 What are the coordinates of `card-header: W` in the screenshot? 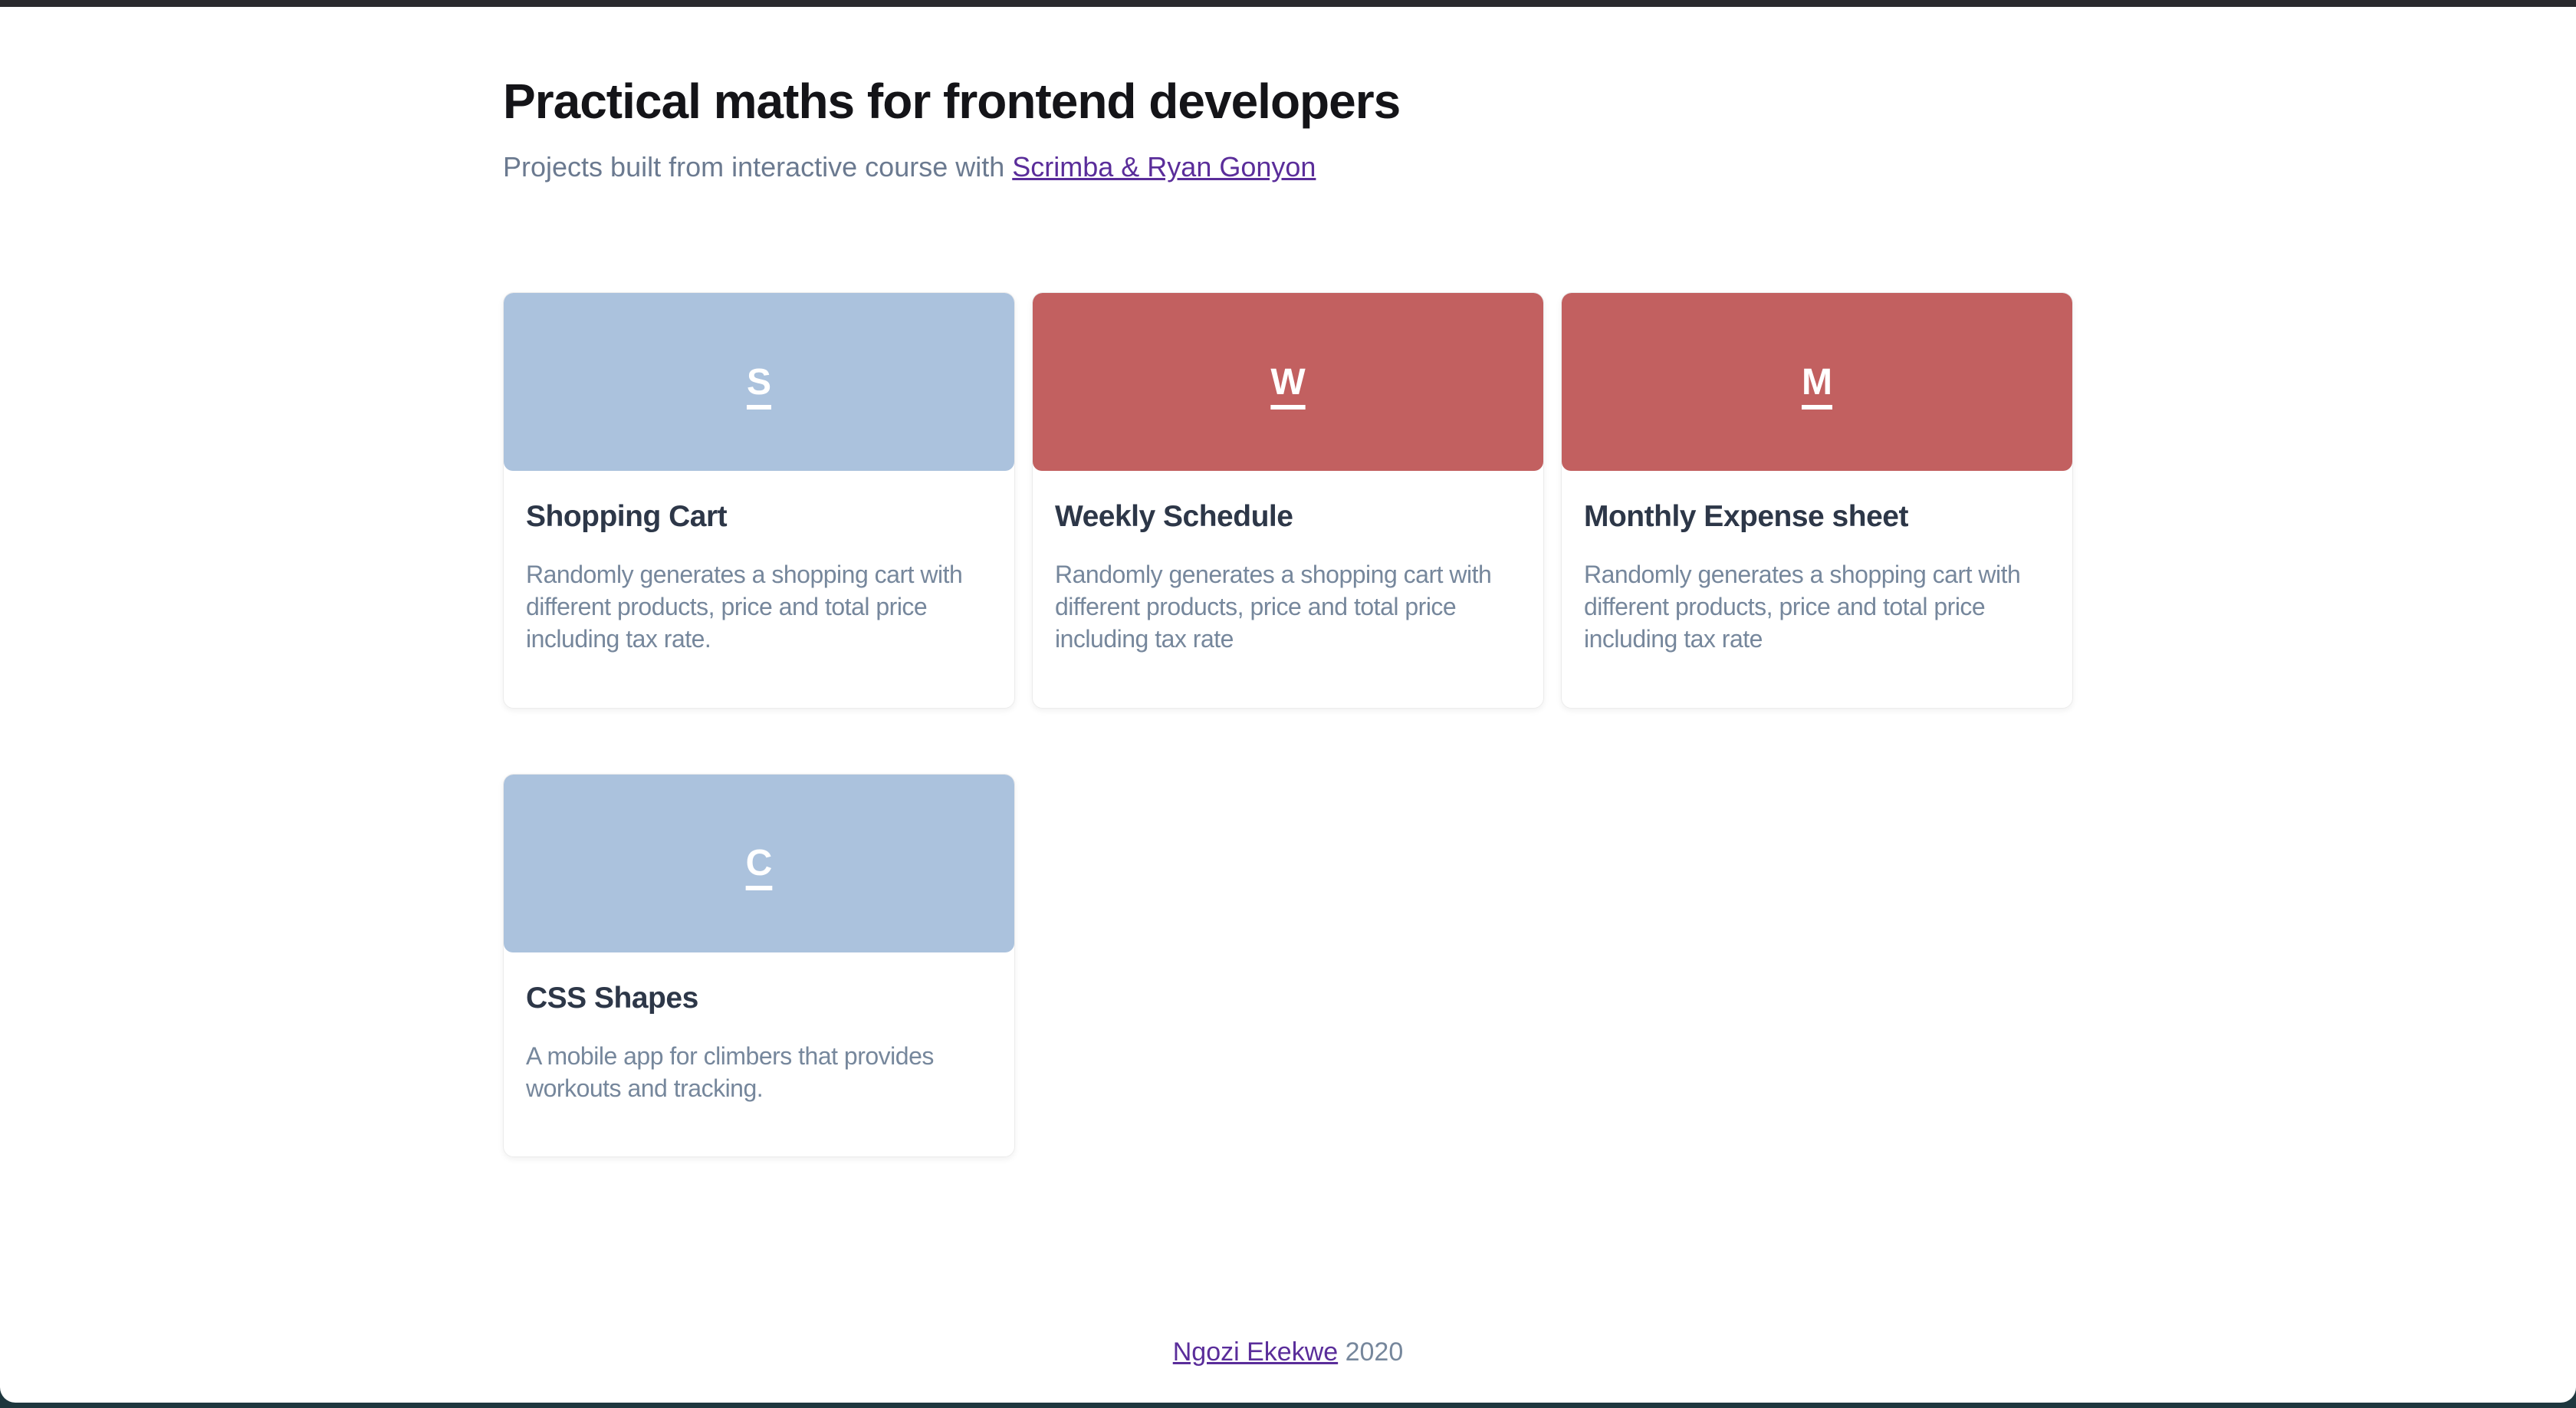 It's located at (1288, 382).